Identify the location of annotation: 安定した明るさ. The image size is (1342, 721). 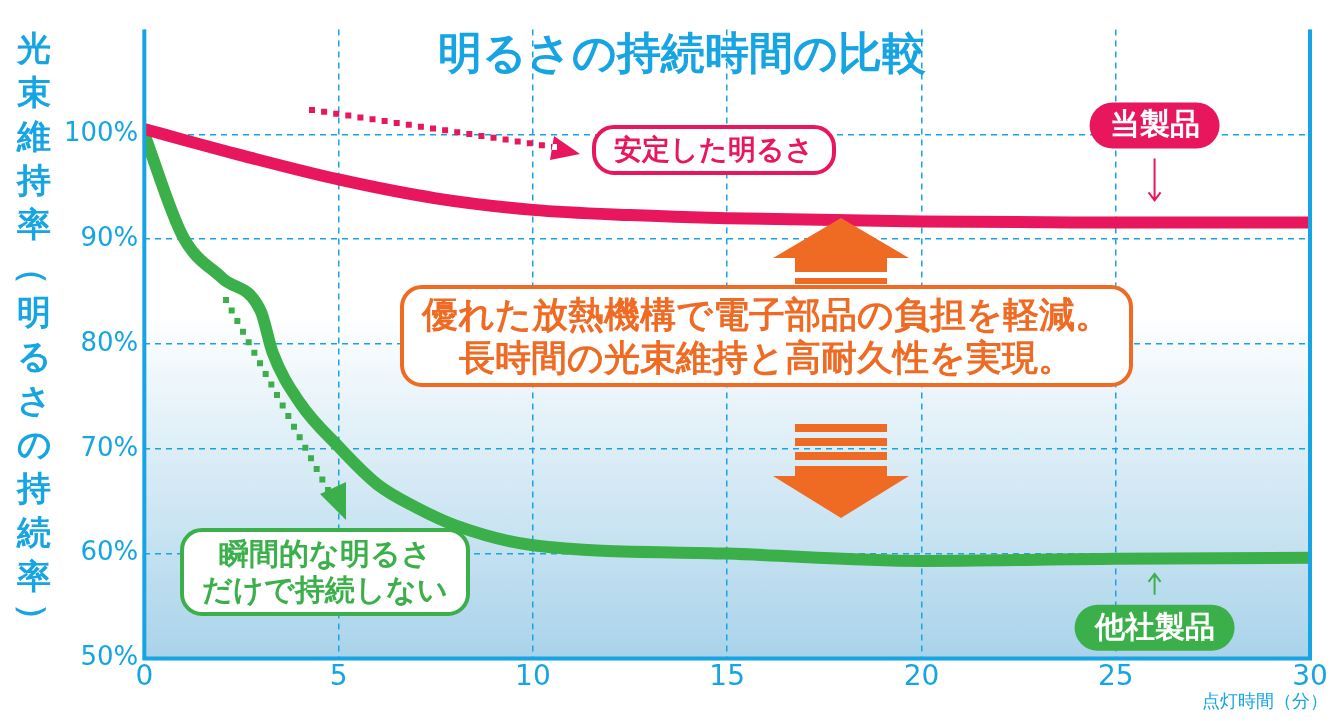
(714, 149).